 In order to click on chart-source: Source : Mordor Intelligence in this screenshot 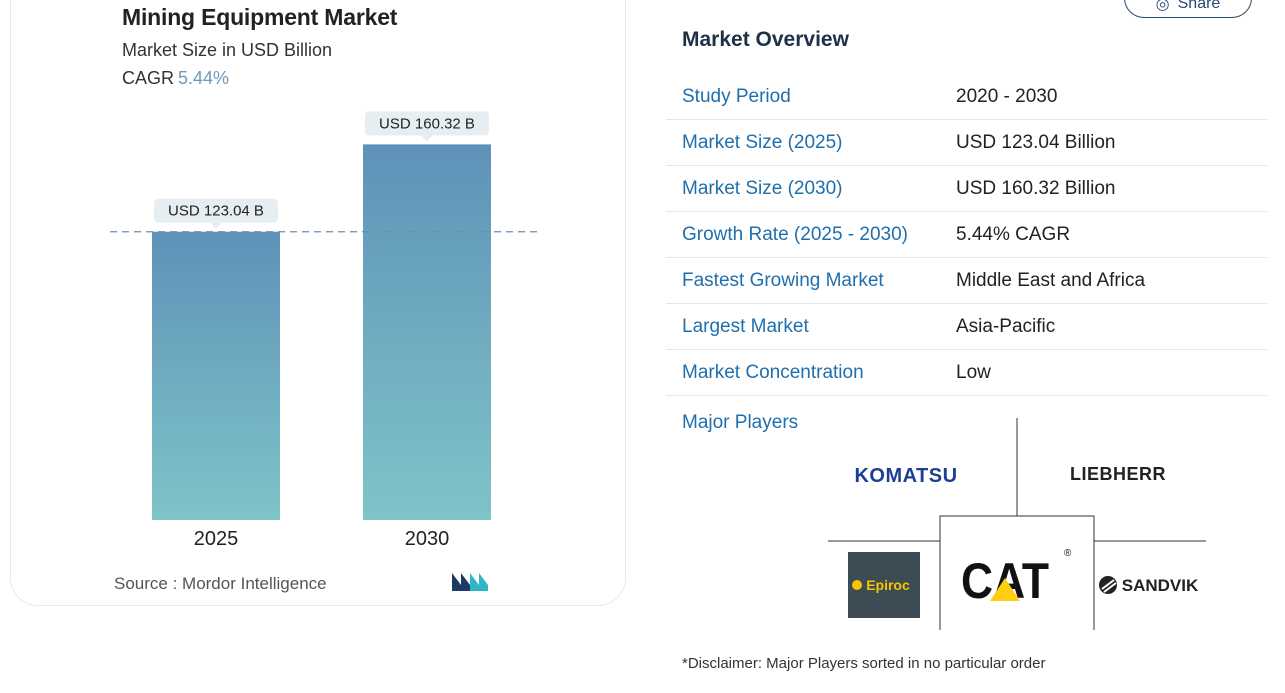, I will do `click(220, 583)`.